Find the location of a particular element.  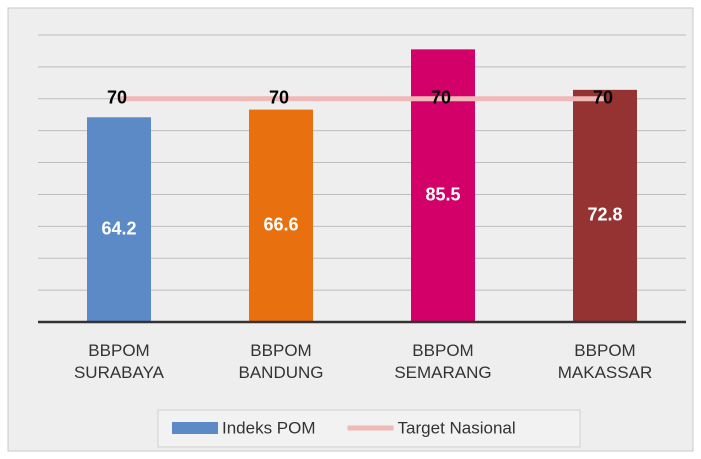

data-label: 72.8 is located at coordinates (604, 215).